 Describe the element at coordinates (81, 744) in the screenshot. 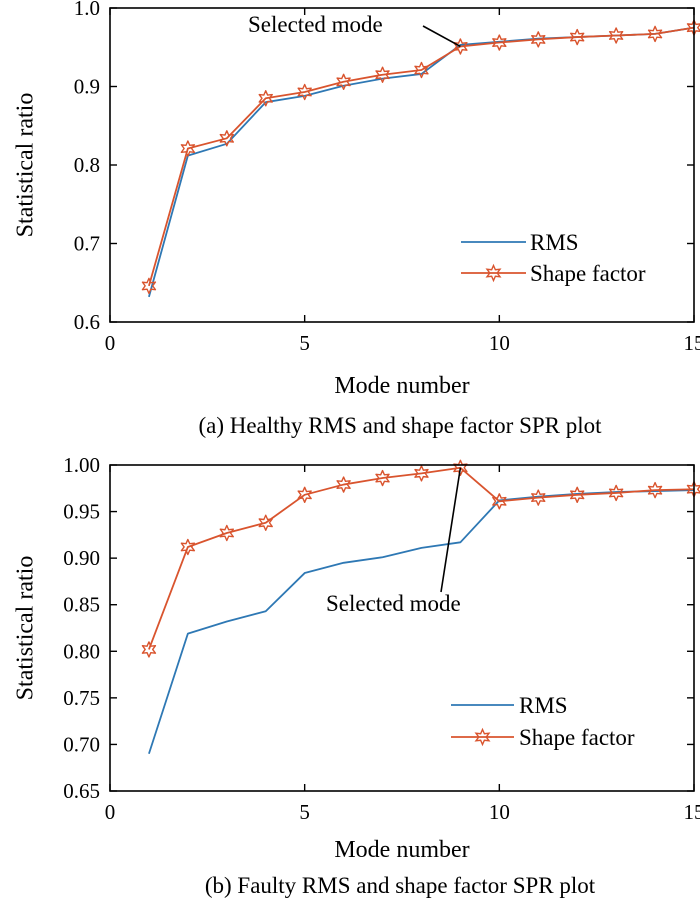

I see `y-tick-label: 0.70` at that location.